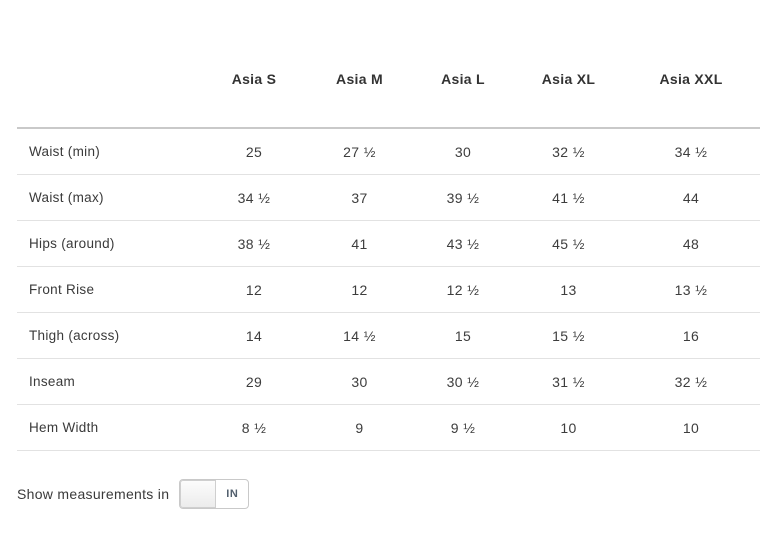 This screenshot has width=778, height=537. Describe the element at coordinates (108, 64) in the screenshot. I see `corner-cell` at that location.